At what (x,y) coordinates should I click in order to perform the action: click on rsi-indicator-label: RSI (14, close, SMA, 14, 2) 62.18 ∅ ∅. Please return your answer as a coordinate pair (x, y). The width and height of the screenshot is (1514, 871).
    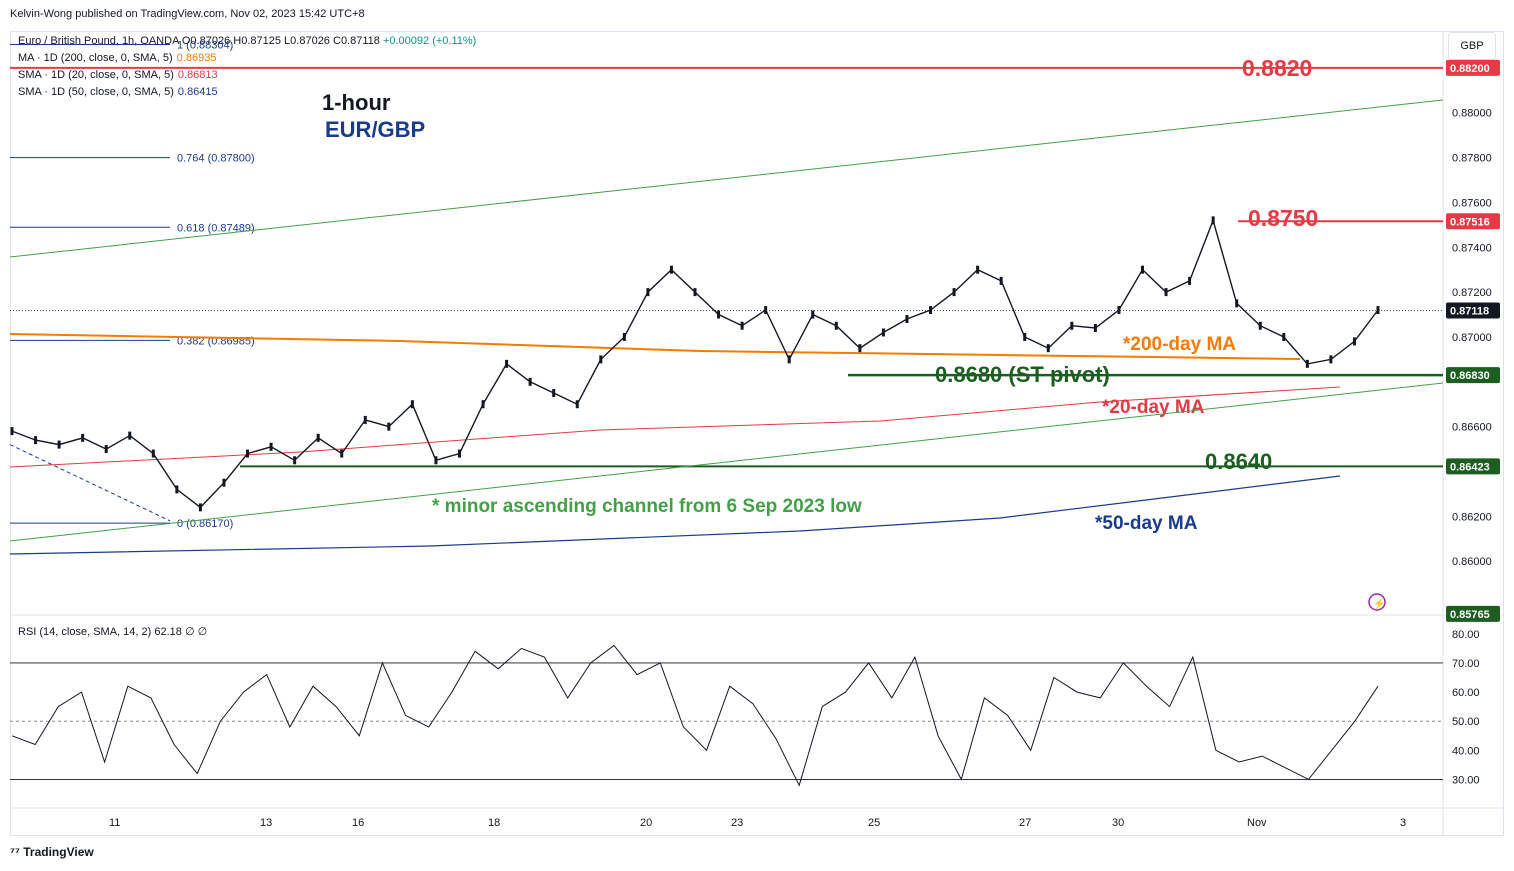
    Looking at the image, I should click on (112, 631).